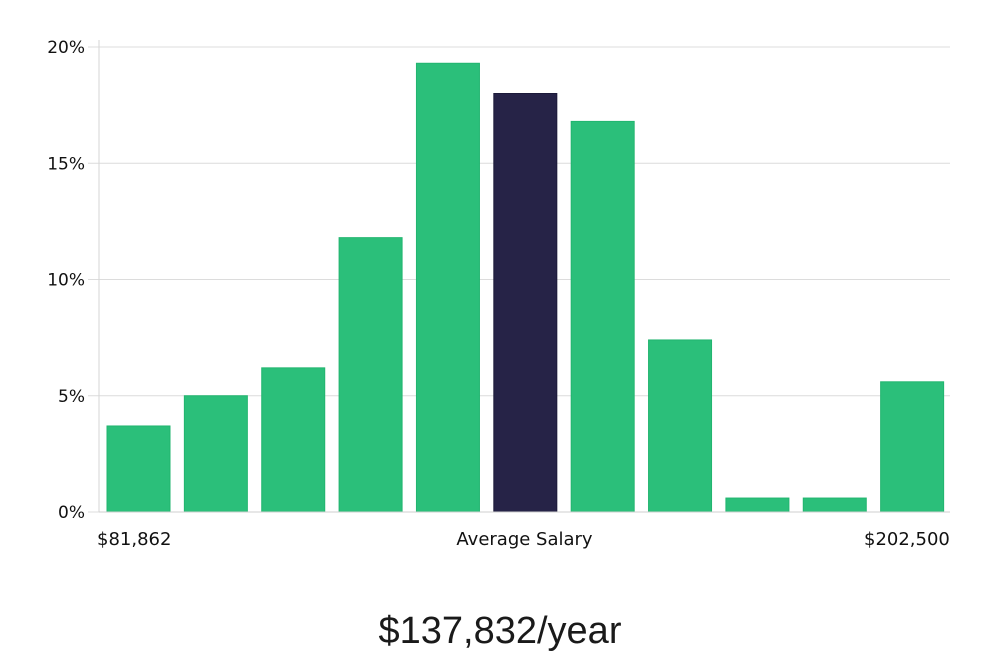  I want to click on x-axis-title: Average Salary, so click(524, 539).